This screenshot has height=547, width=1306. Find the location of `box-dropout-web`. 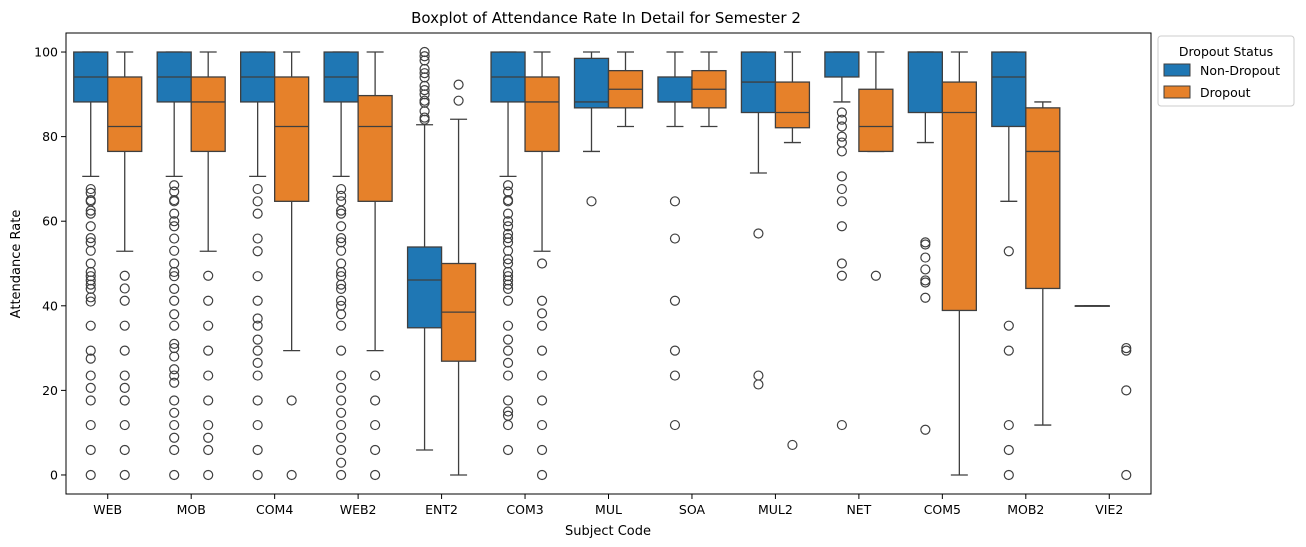

box-dropout-web is located at coordinates (125, 266).